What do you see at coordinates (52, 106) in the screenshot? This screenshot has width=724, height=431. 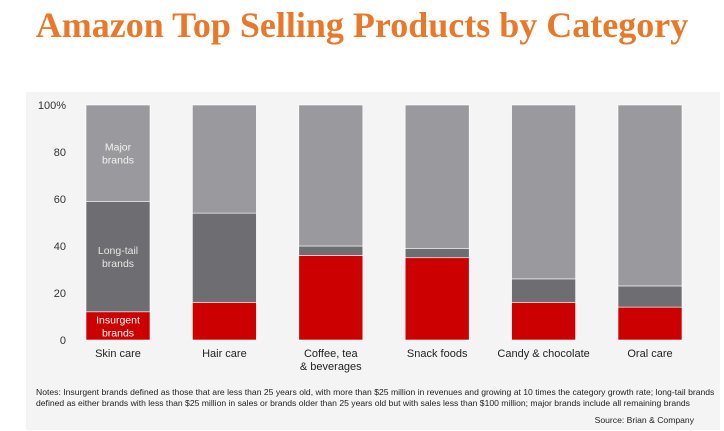 I see `y-tick-label: 100%` at bounding box center [52, 106].